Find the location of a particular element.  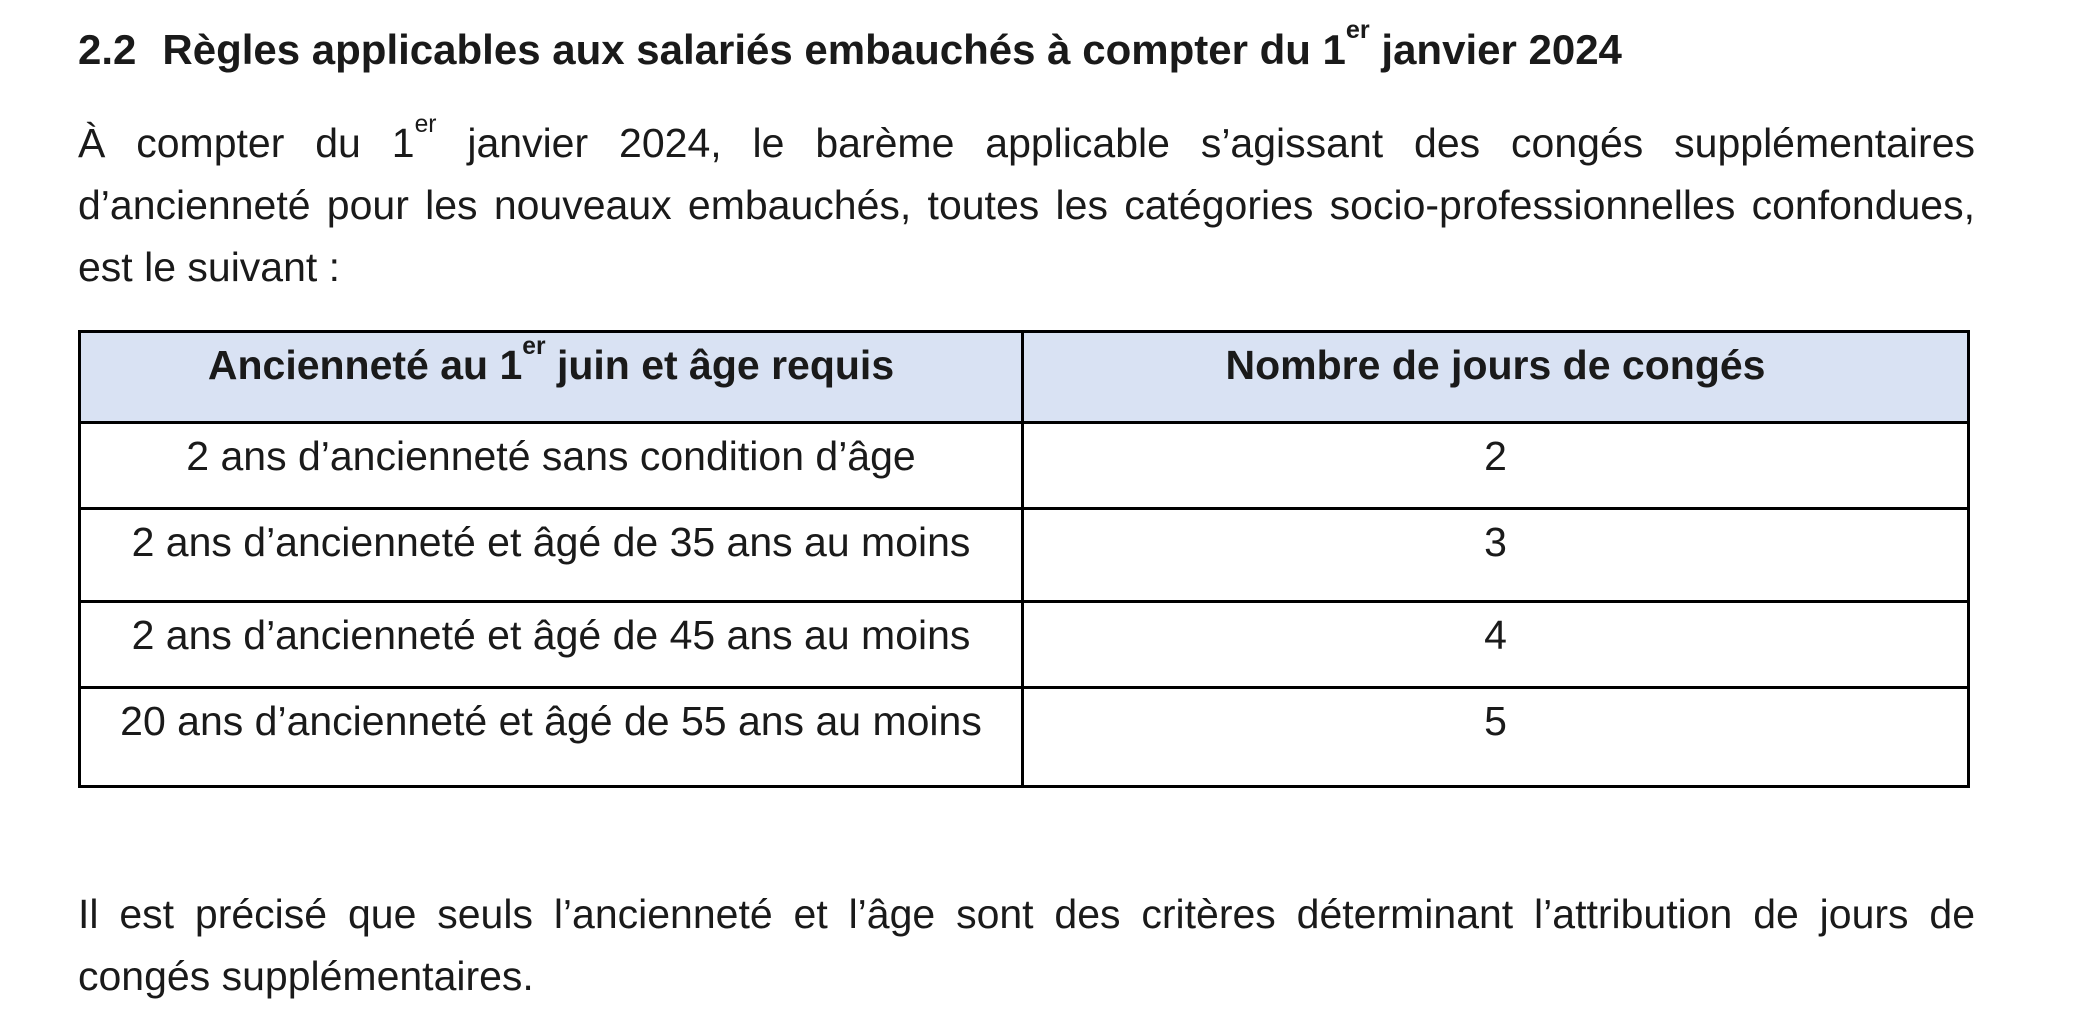

section-number: 2.2 is located at coordinates (107, 49).